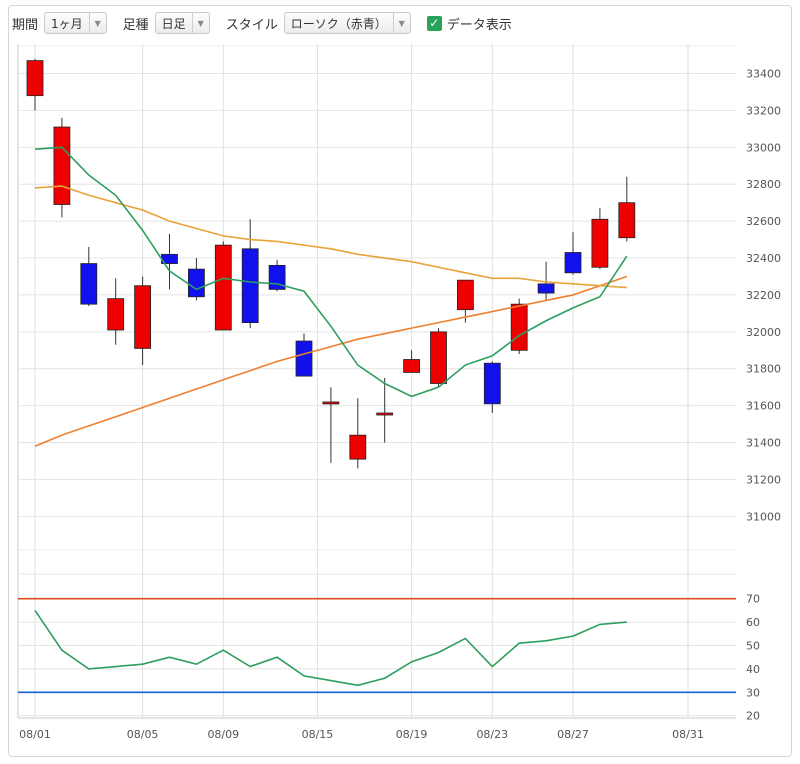 The image size is (800, 764). What do you see at coordinates (223, 734) in the screenshot?
I see `x-tick-label: 08/09` at bounding box center [223, 734].